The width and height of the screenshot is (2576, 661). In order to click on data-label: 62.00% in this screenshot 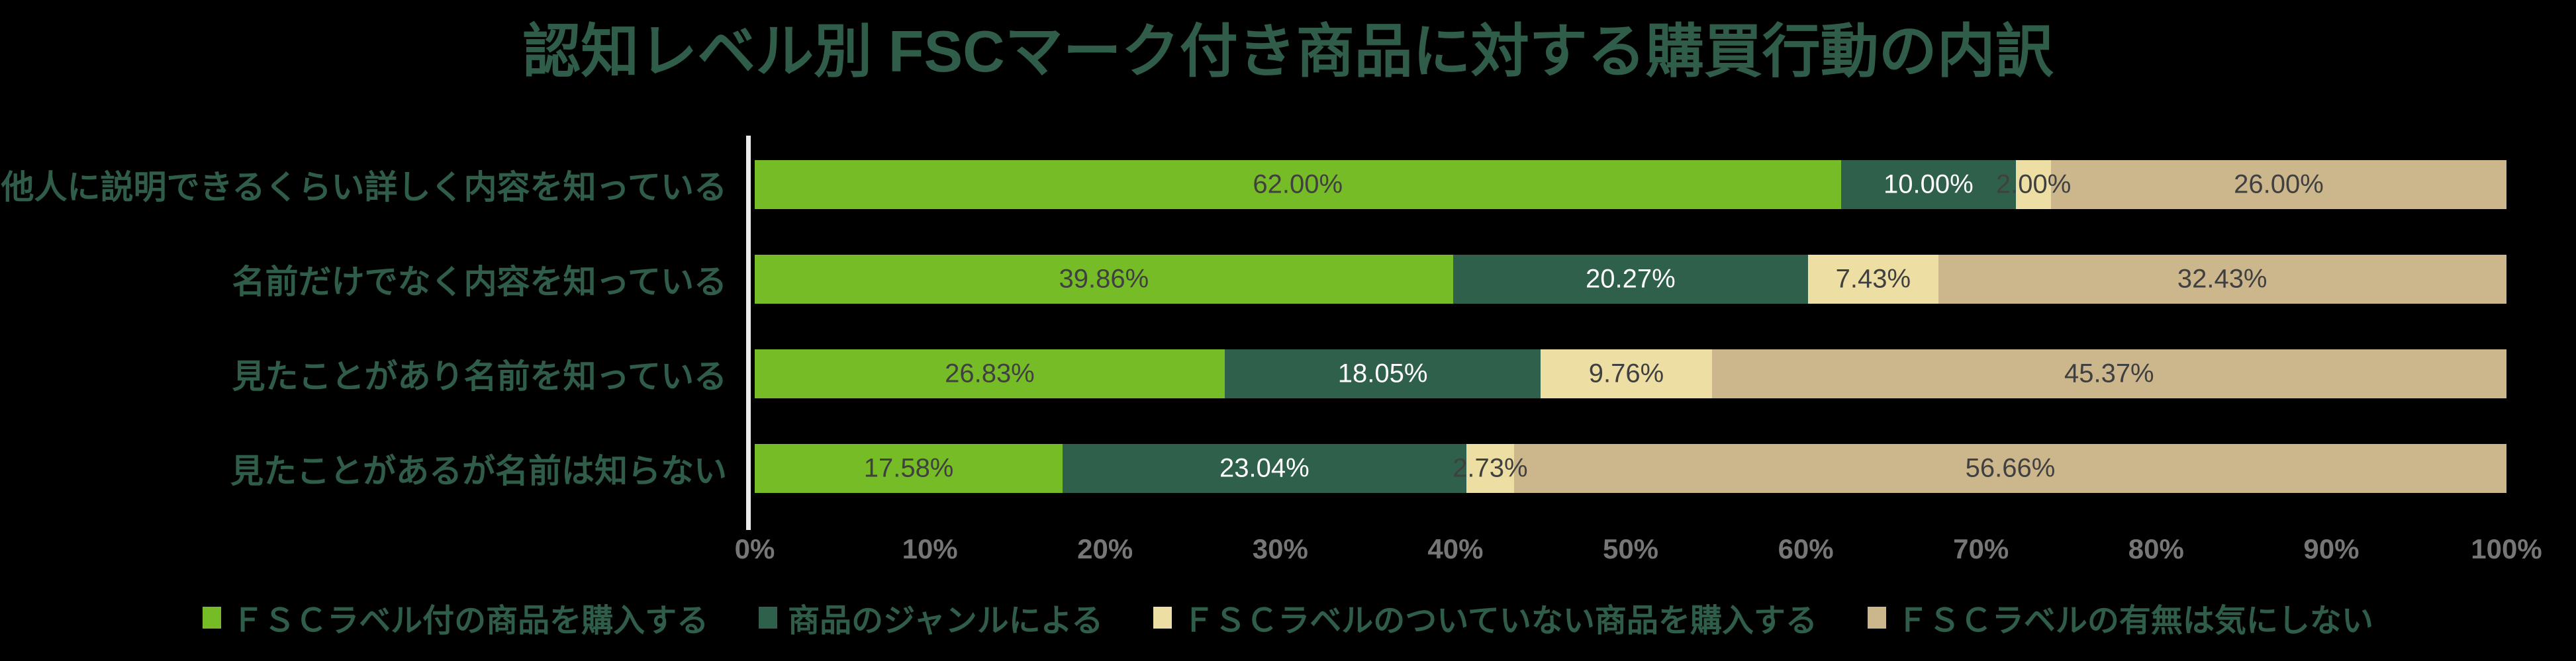, I will do `click(1298, 184)`.